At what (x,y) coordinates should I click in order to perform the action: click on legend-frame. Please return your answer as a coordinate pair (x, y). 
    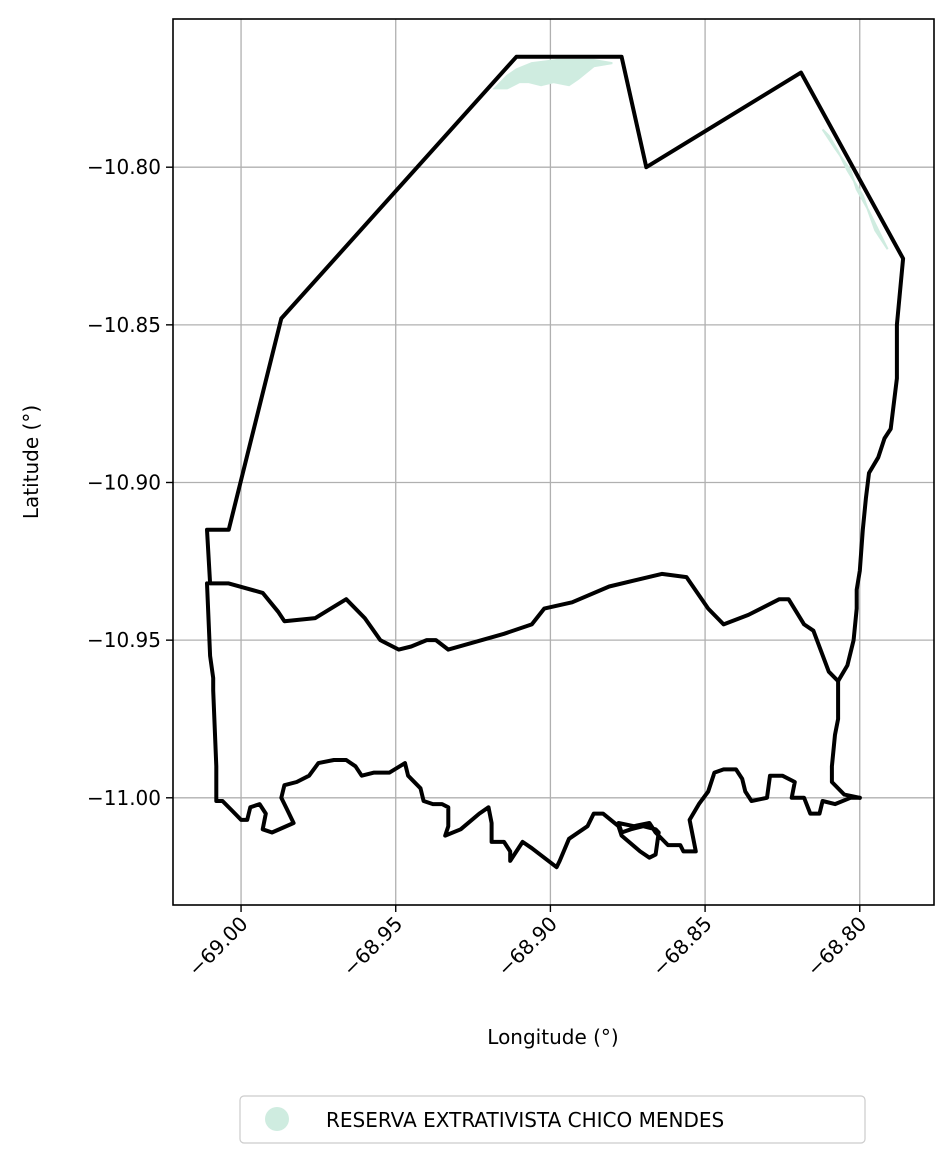
    Looking at the image, I should click on (552, 1119).